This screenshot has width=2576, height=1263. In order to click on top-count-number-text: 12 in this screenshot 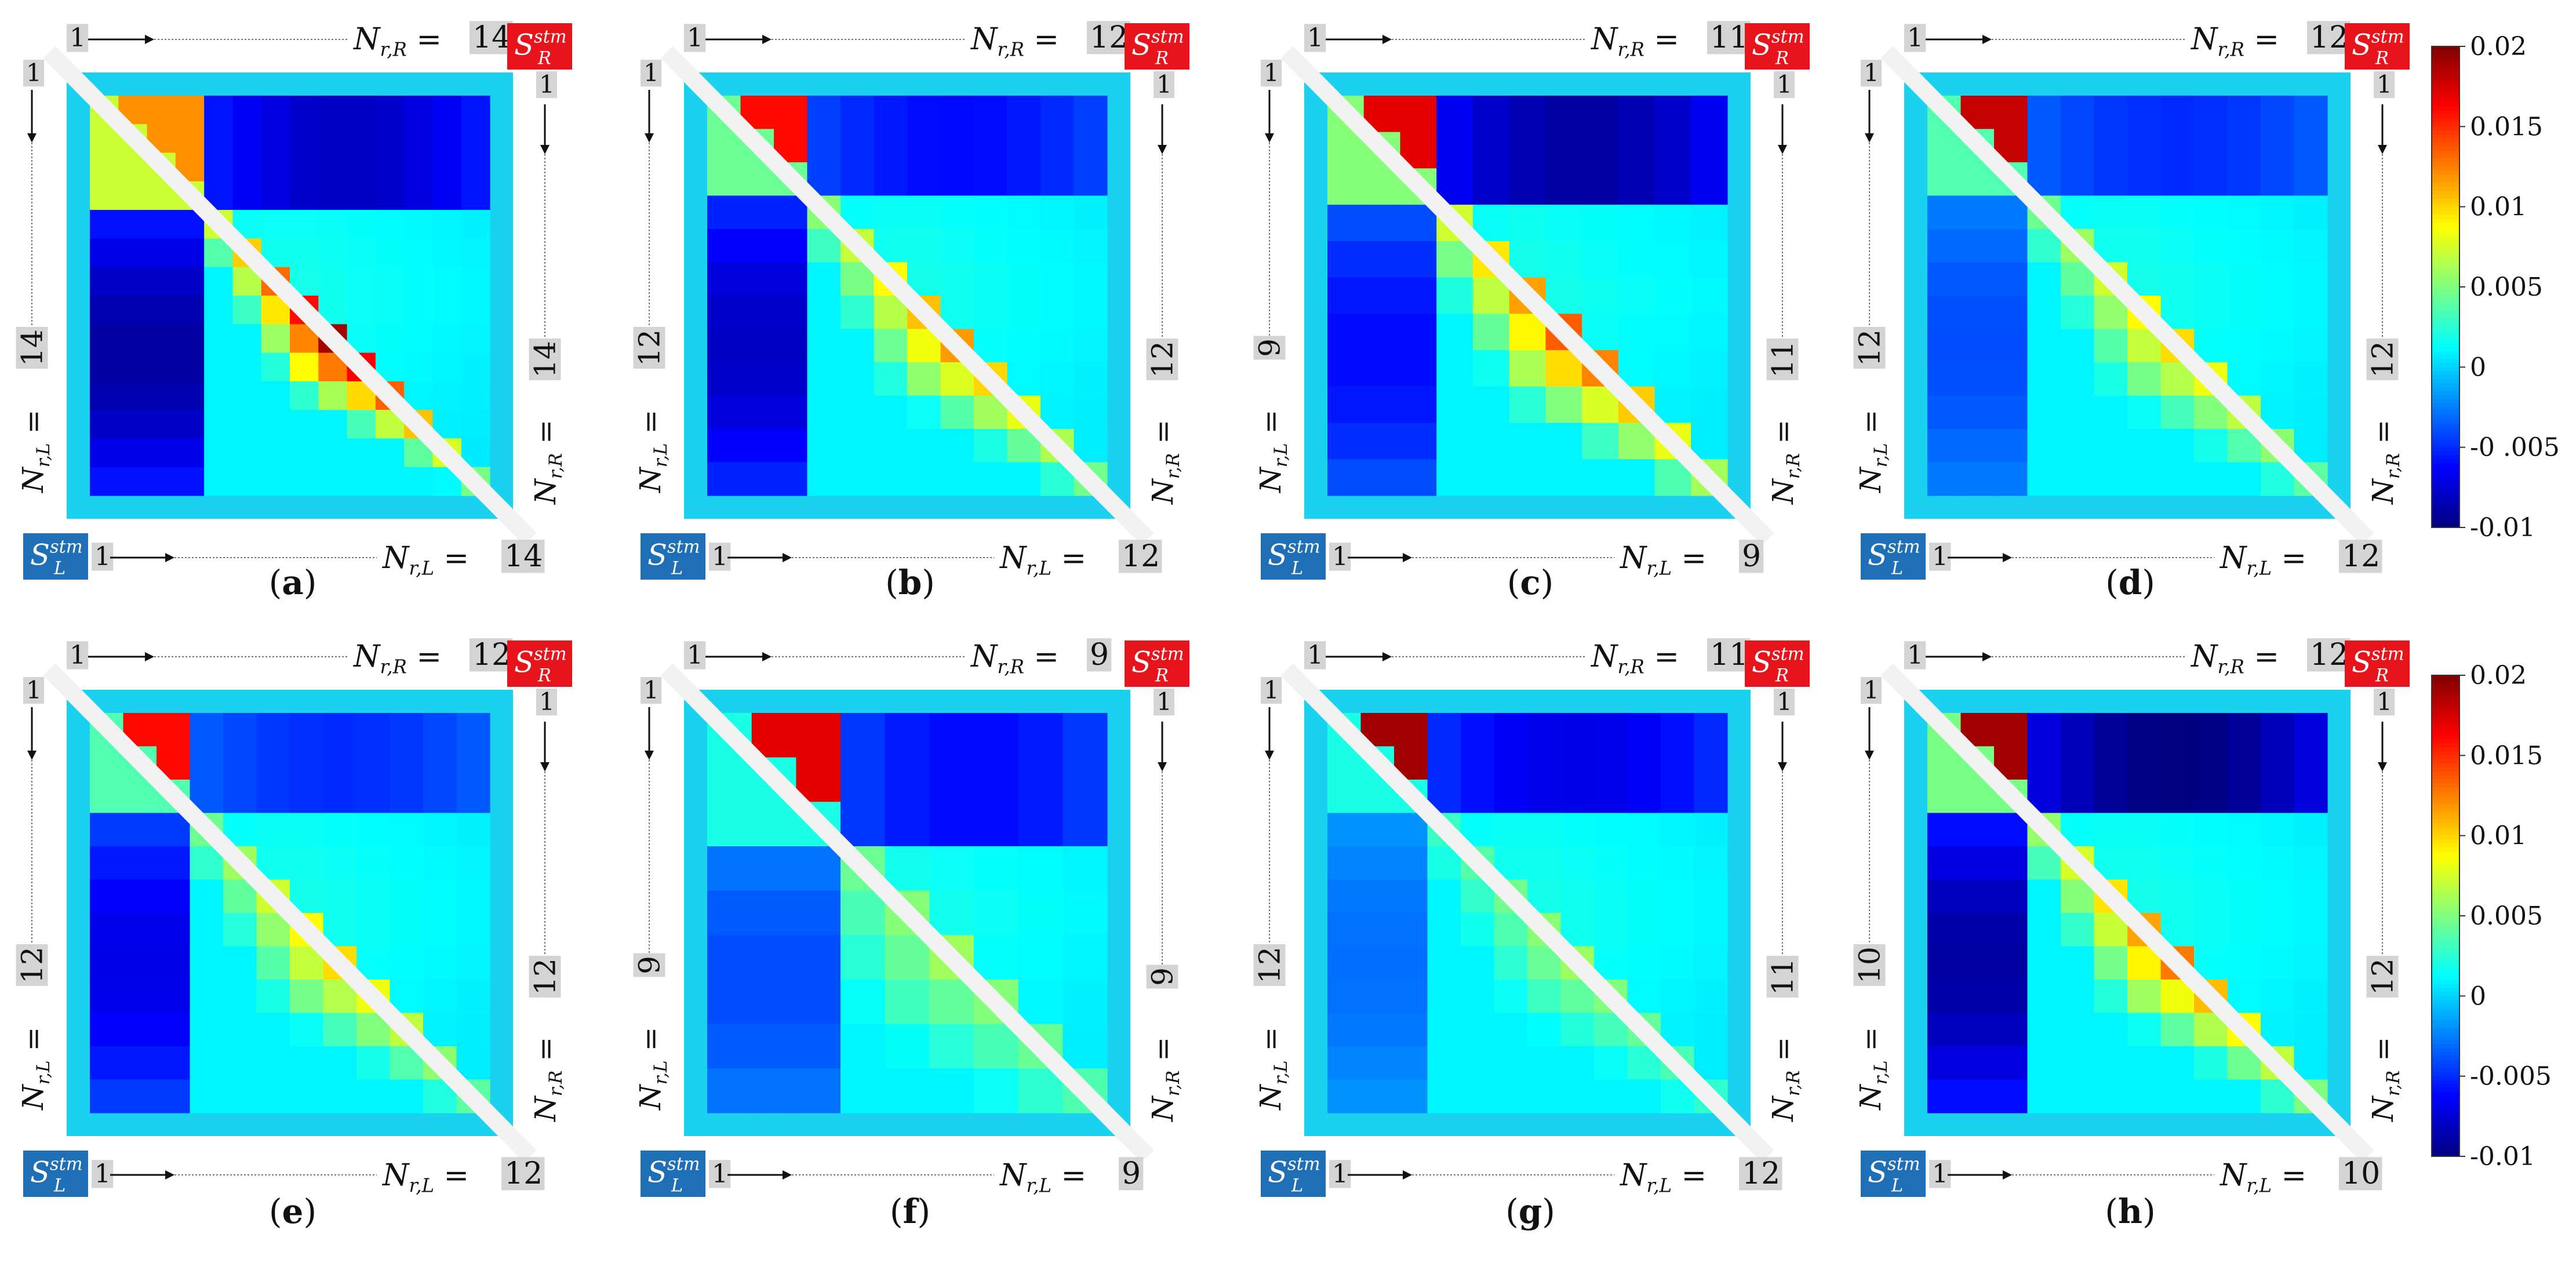, I will do `click(492, 655)`.